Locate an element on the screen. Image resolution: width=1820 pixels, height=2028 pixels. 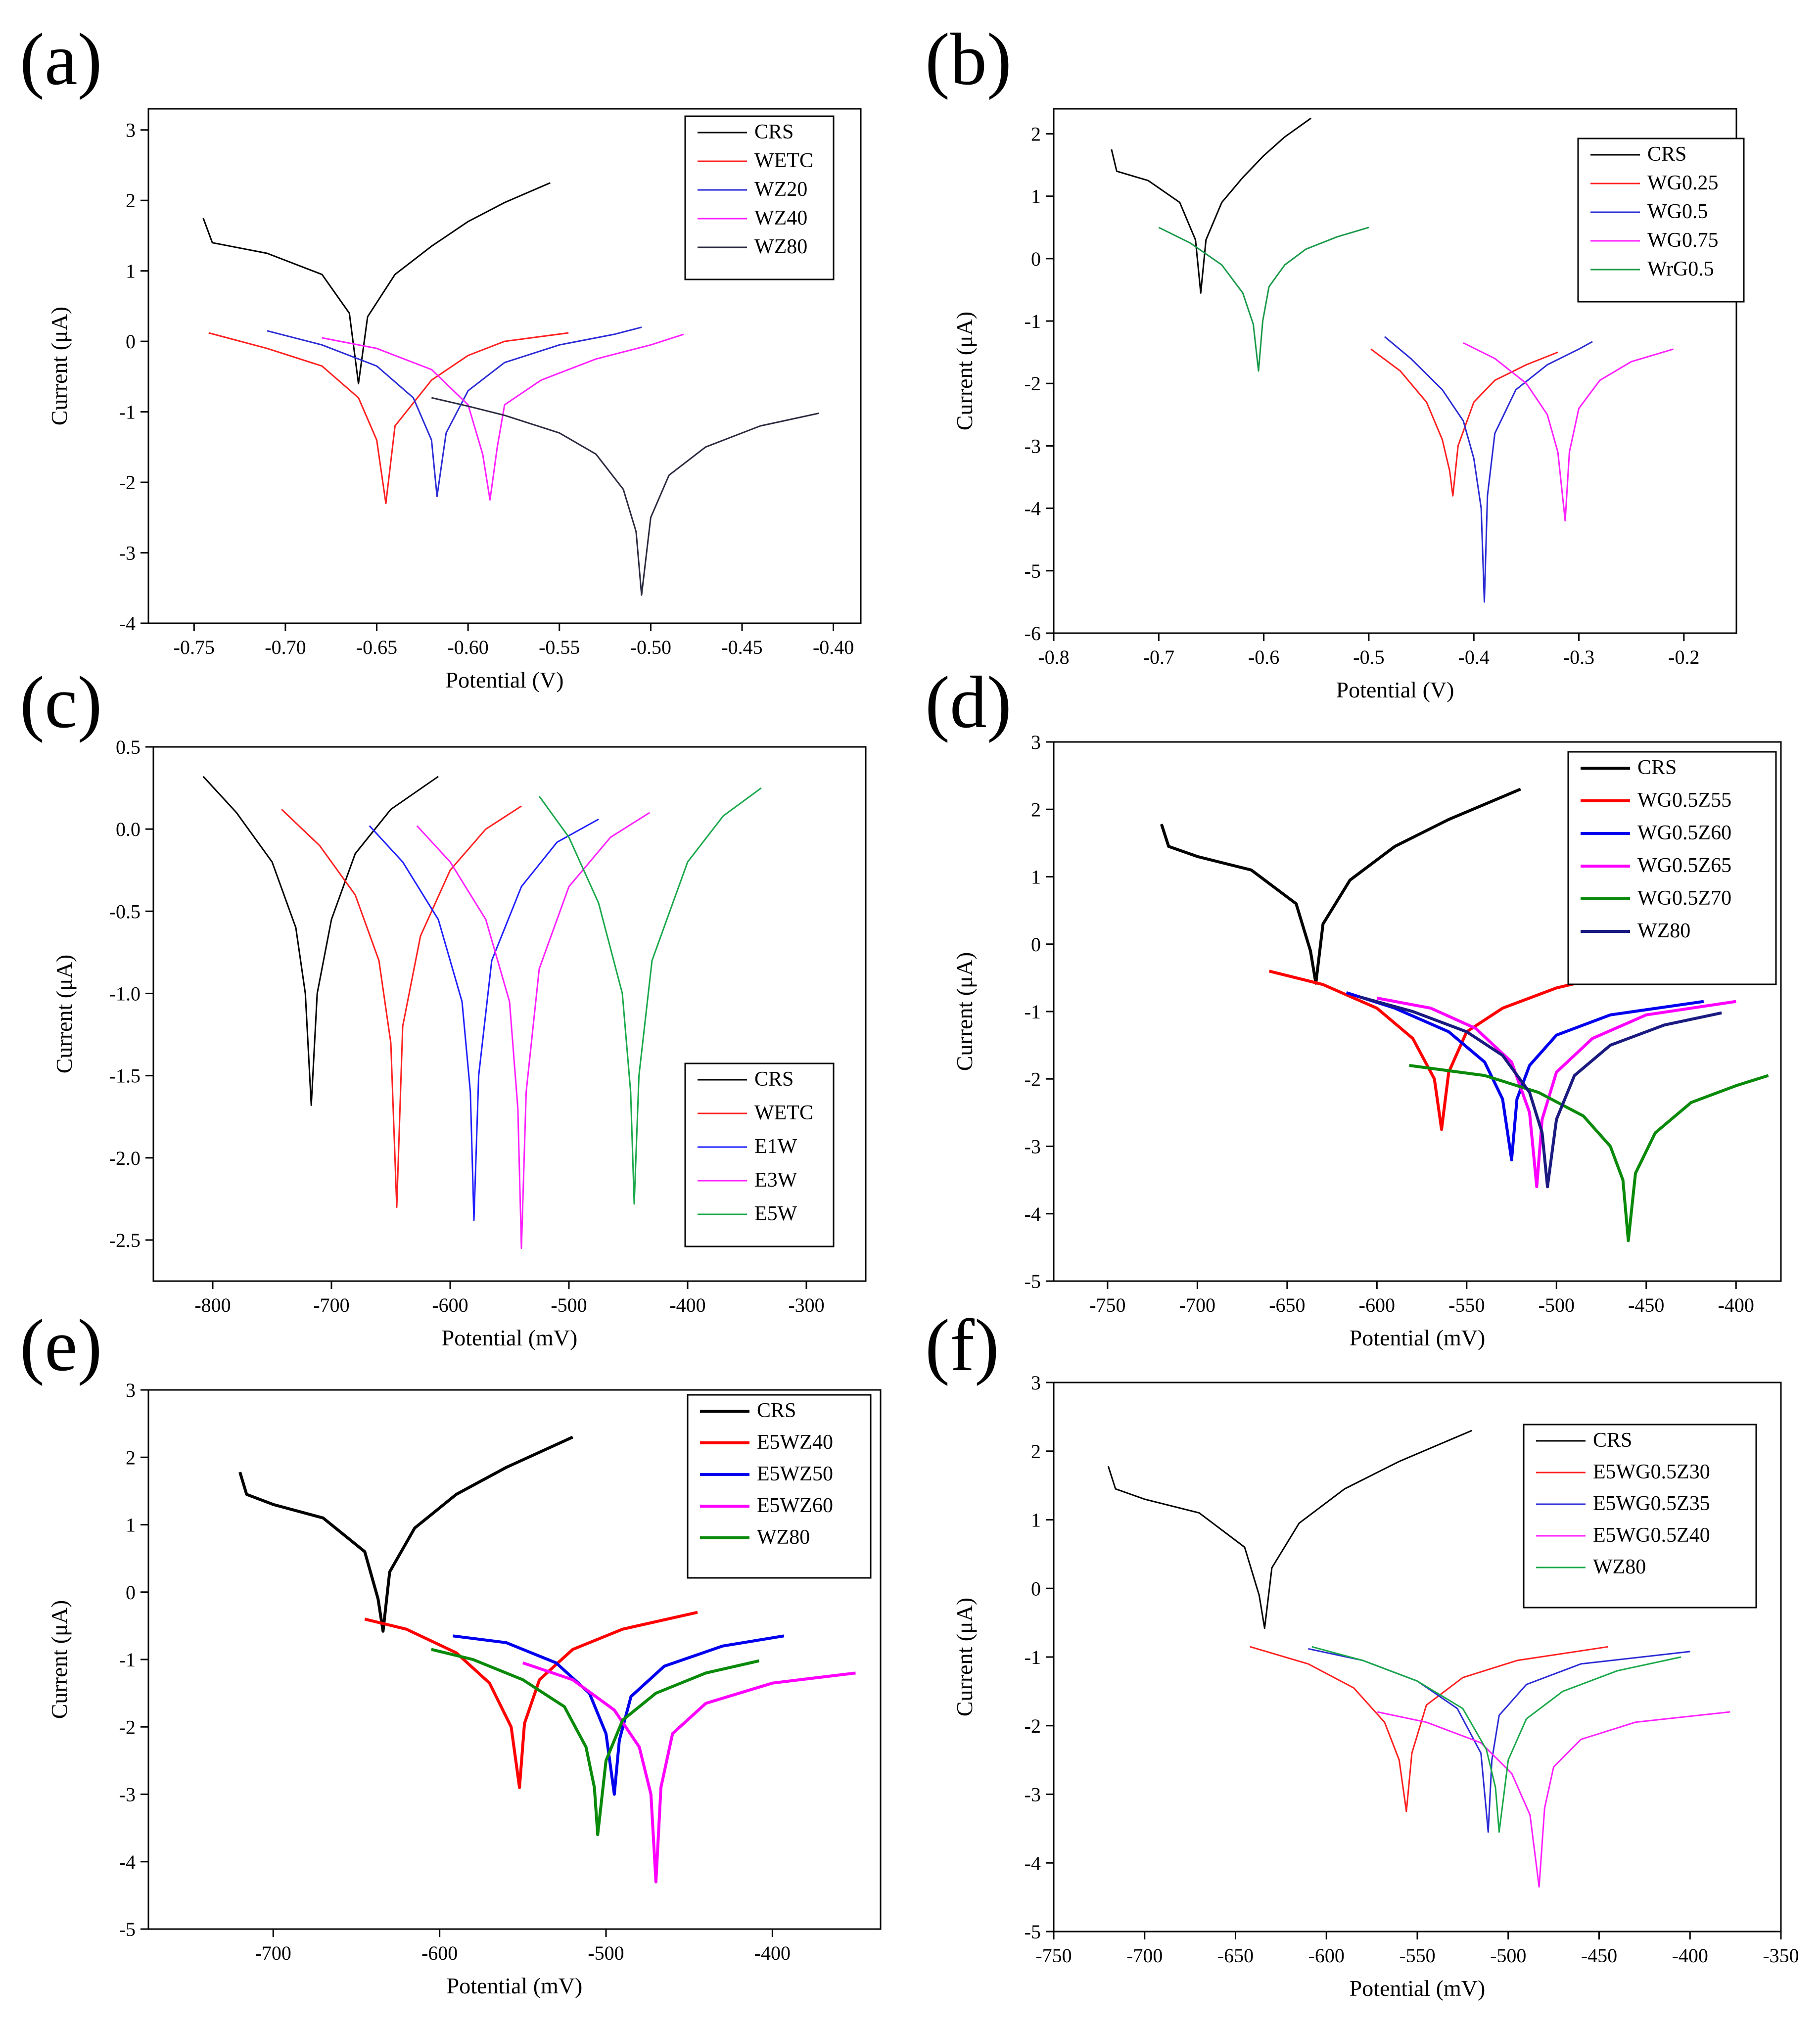
legend-entry: WG0.5 is located at coordinates (1677, 211).